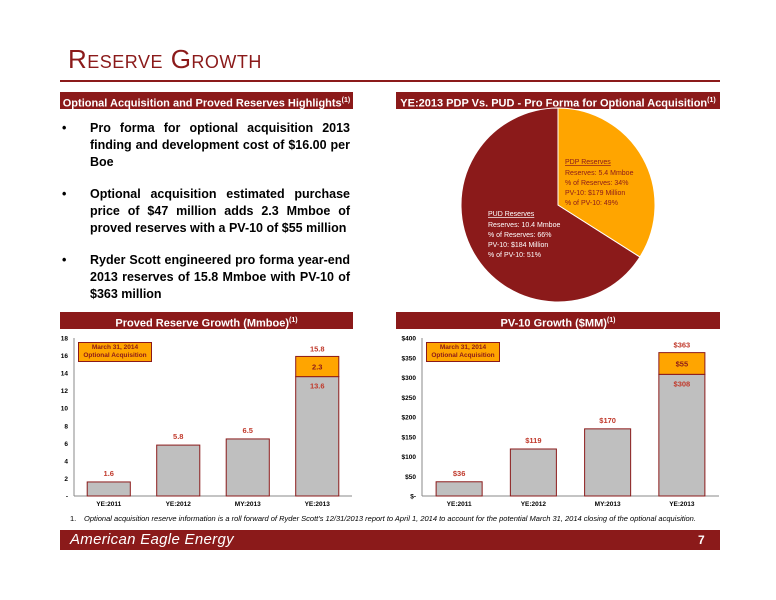 This screenshot has width=776, height=600. I want to click on bar-data-label: $308, so click(682, 383).